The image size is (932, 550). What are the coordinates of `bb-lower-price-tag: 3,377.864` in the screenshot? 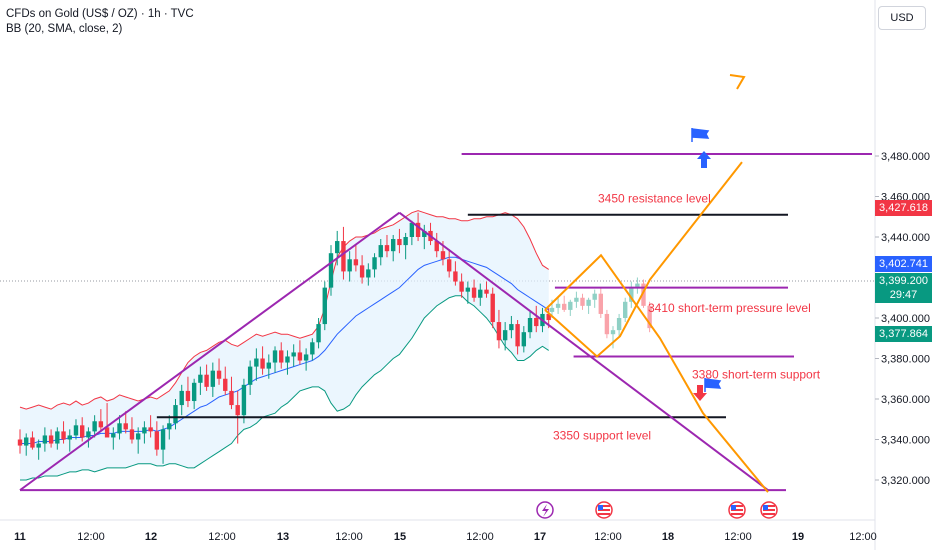 It's located at (903, 334).